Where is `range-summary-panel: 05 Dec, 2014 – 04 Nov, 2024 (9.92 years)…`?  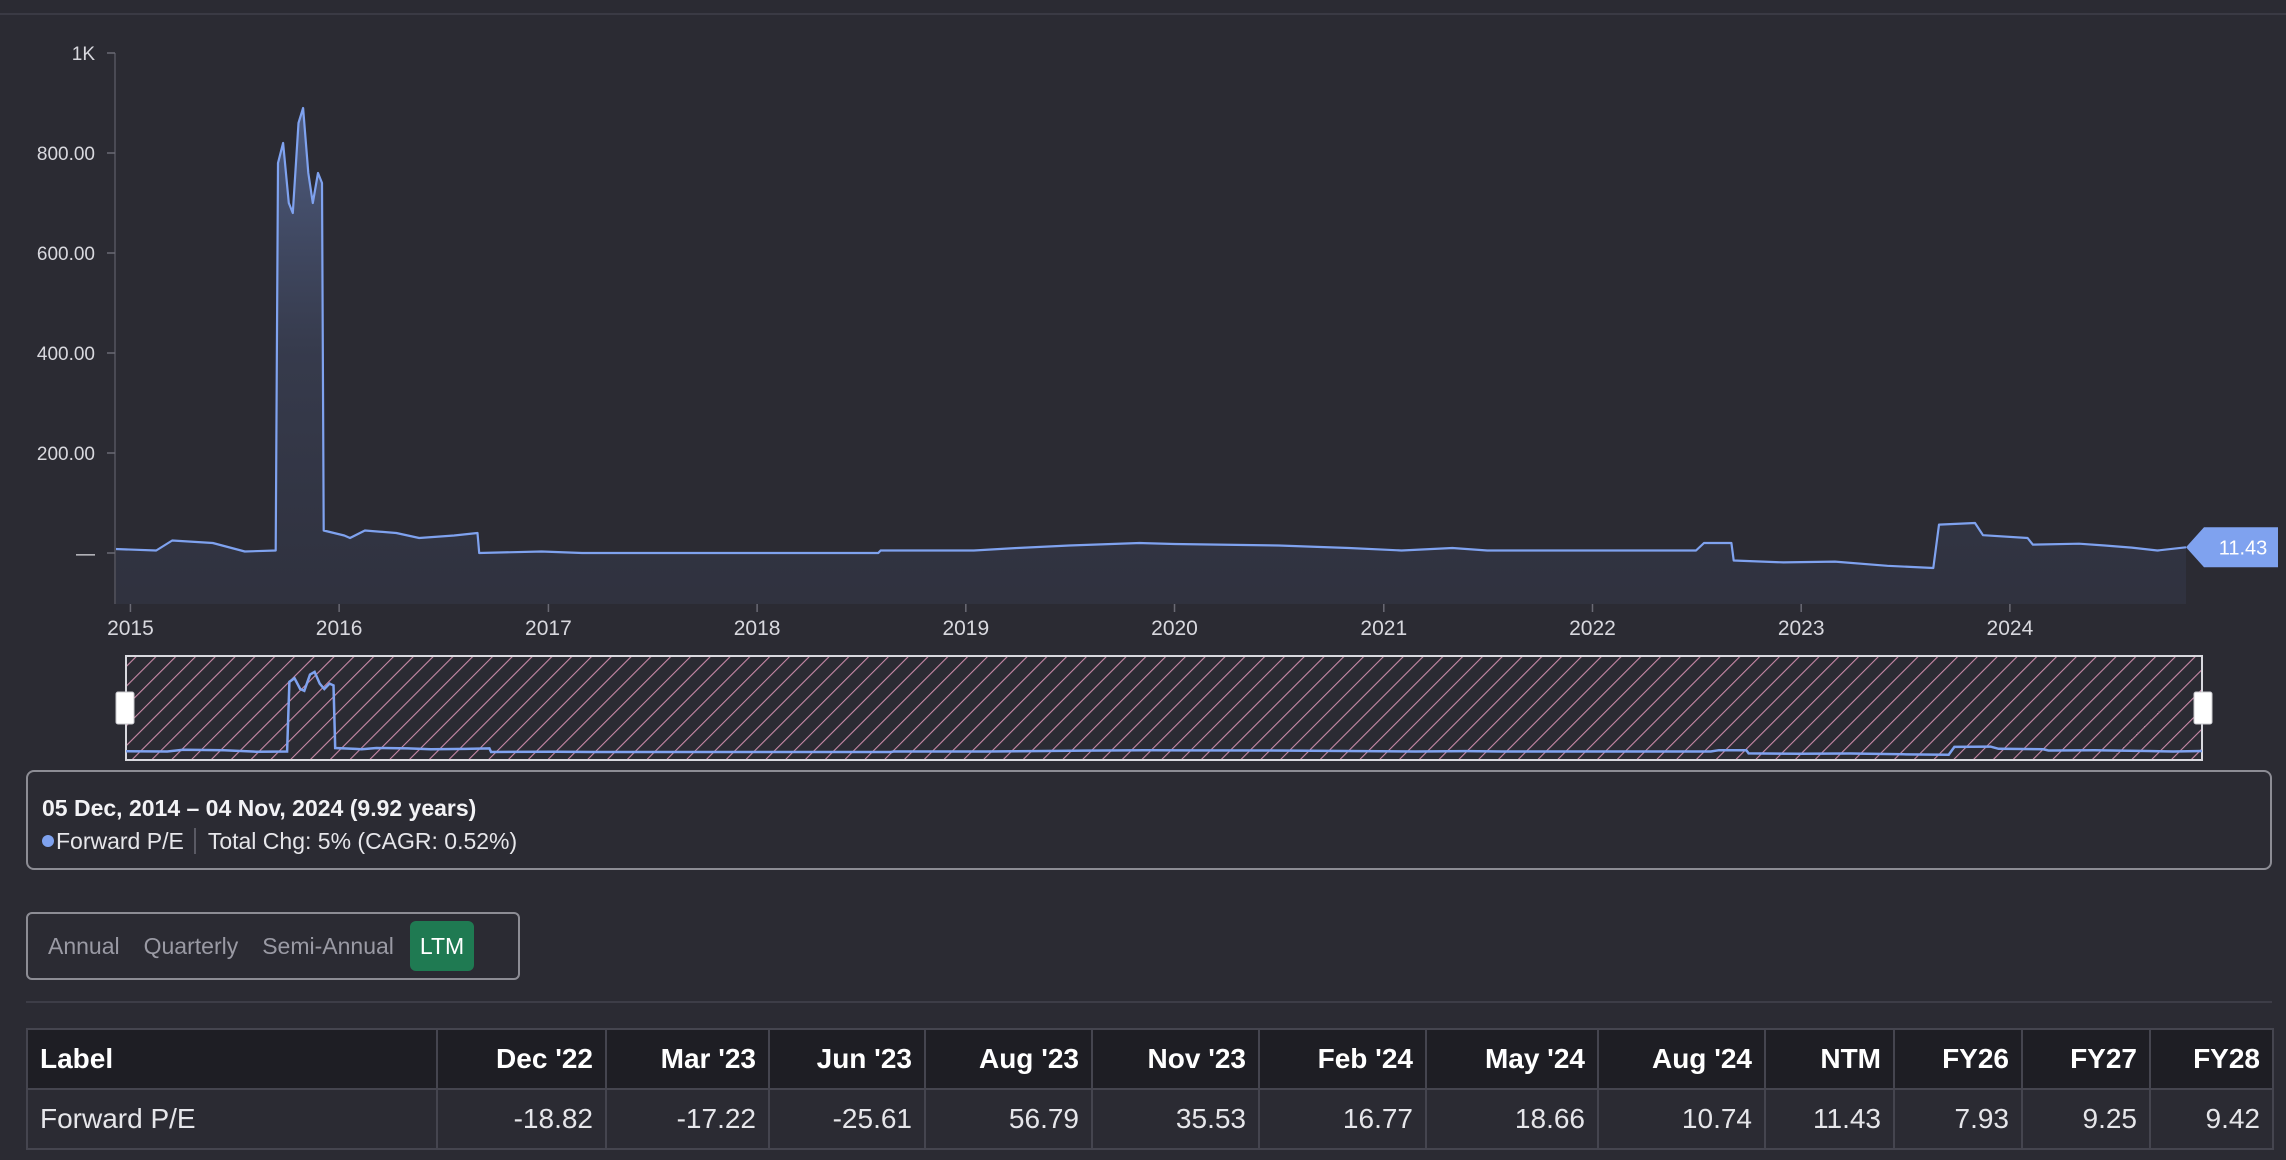
range-summary-panel: 05 Dec, 2014 – 04 Nov, 2024 (9.92 years)… is located at coordinates (1149, 820).